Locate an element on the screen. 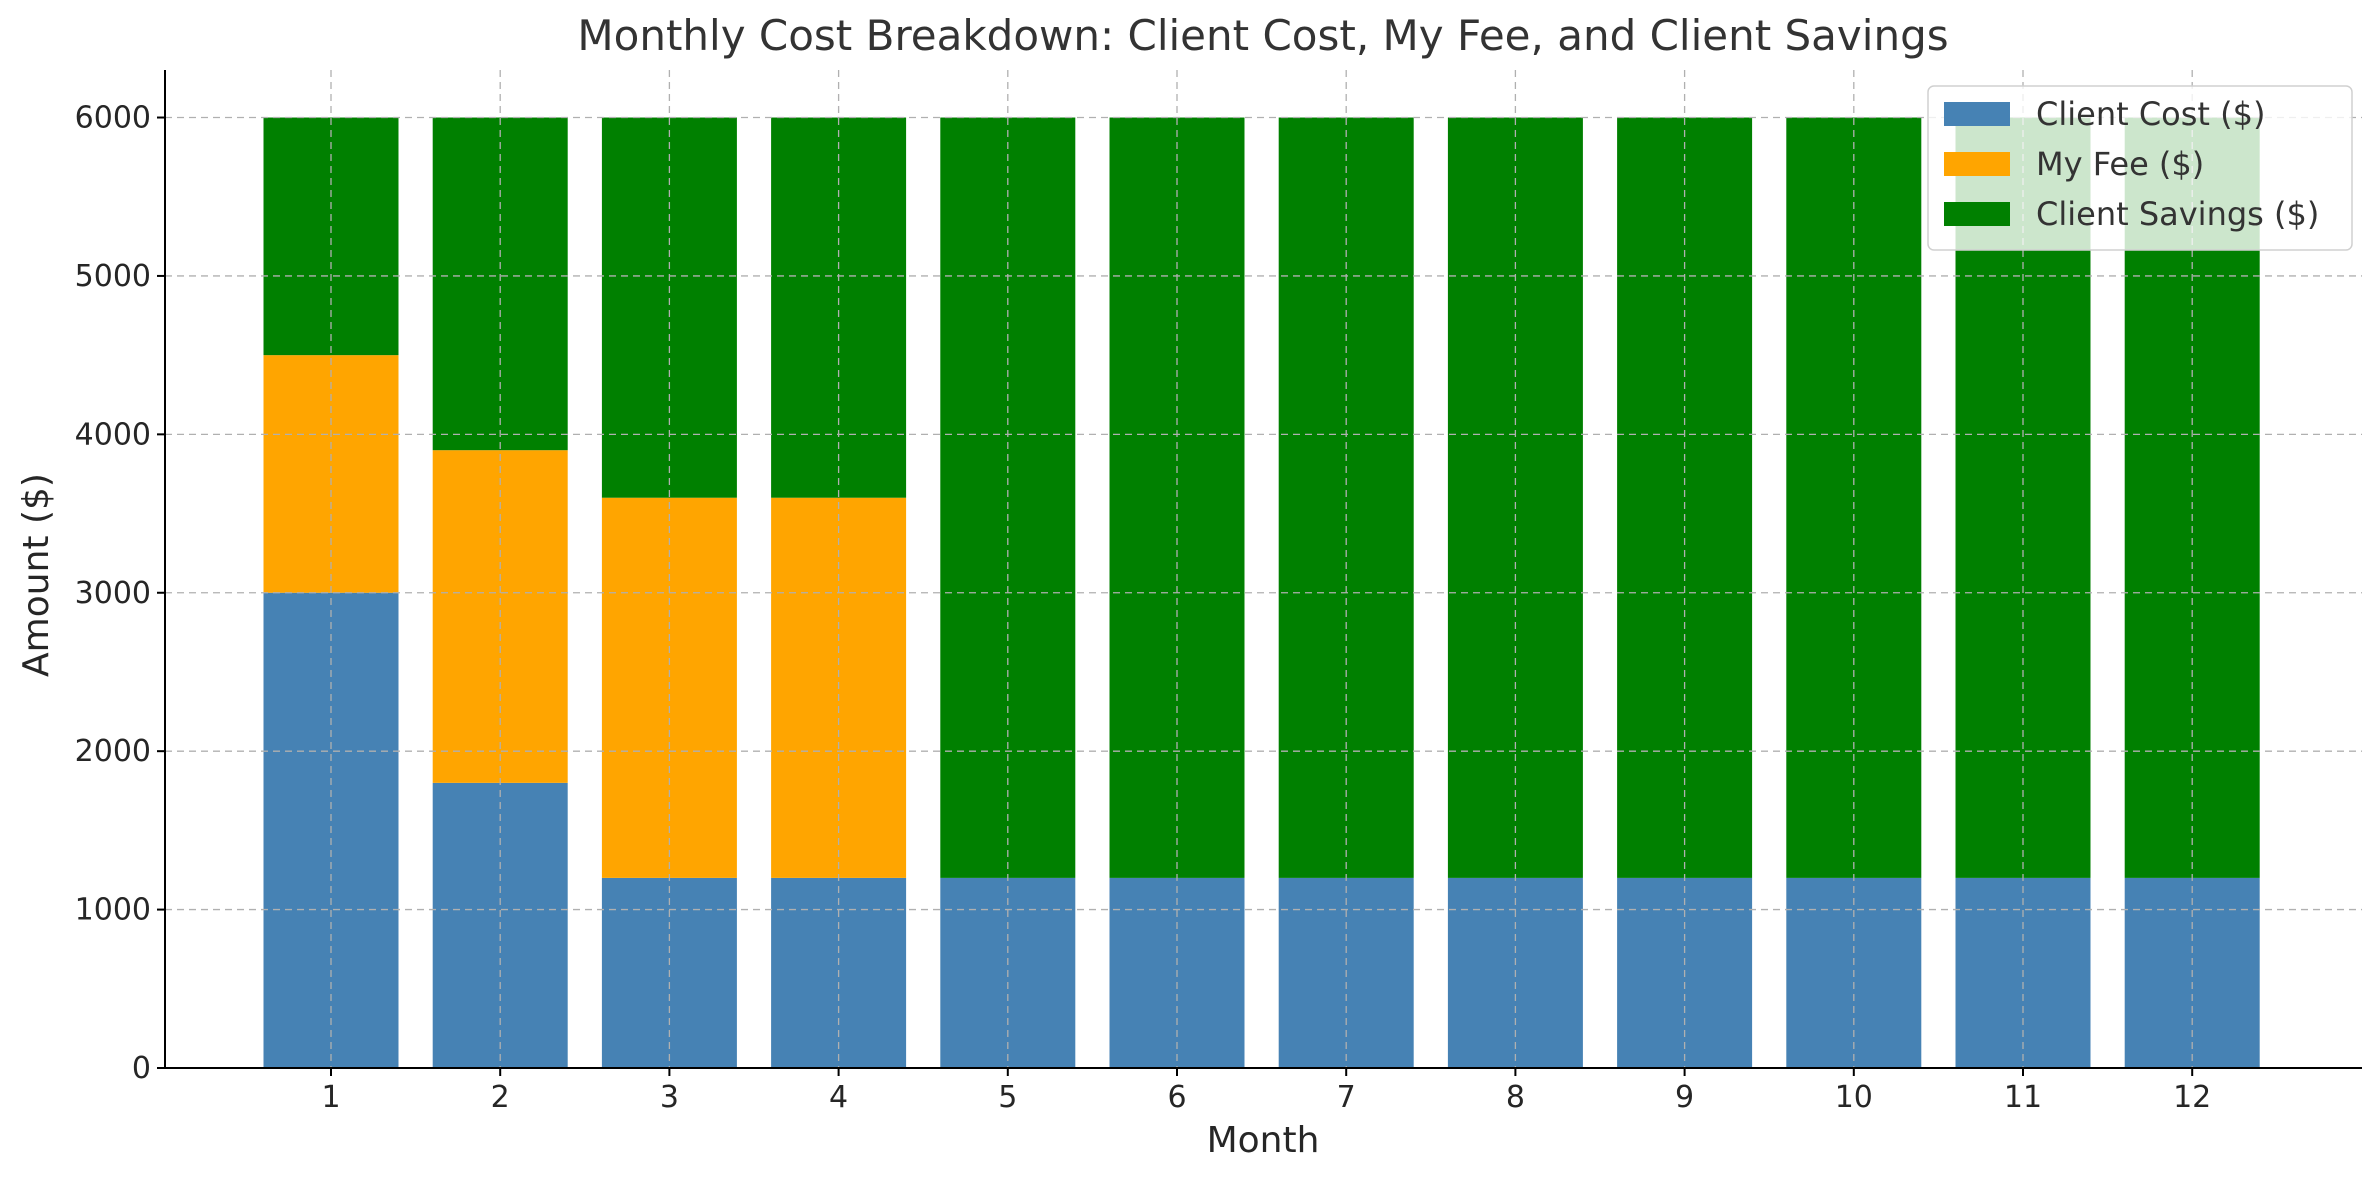  y-tick-label: 0 is located at coordinates (141, 1068).